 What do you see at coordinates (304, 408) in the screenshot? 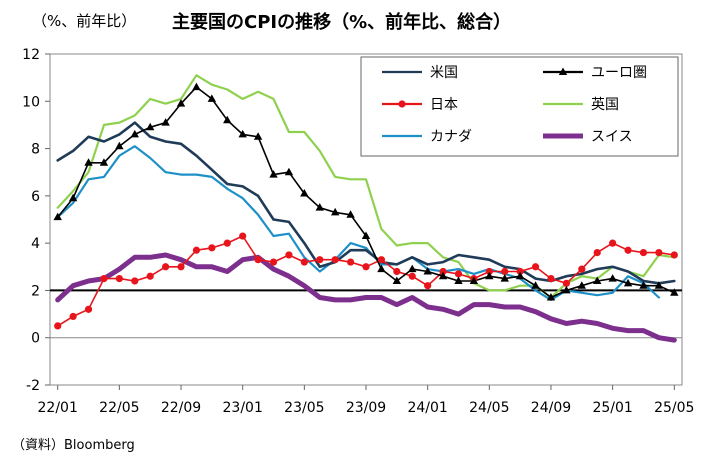
I see `x-tick-label: 23/05` at bounding box center [304, 408].